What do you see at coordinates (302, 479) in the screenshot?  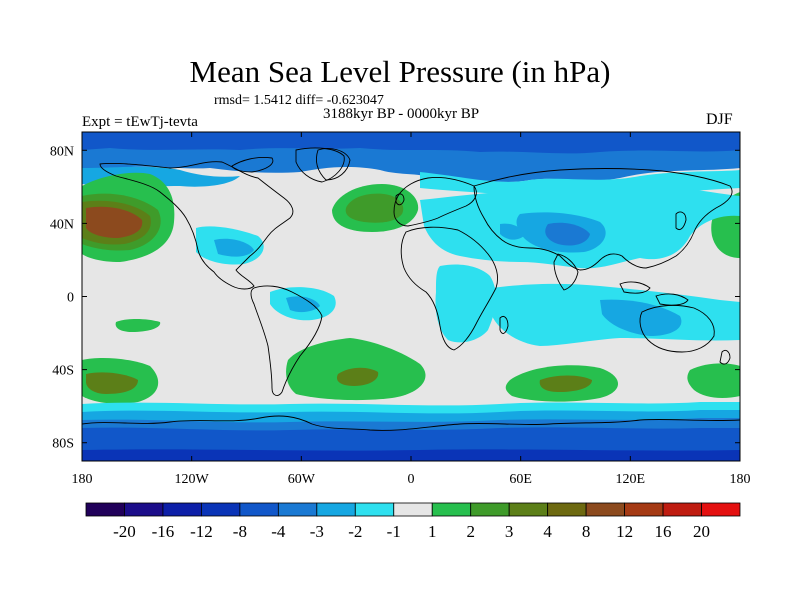 I see `lon-tick-label: 60W` at bounding box center [302, 479].